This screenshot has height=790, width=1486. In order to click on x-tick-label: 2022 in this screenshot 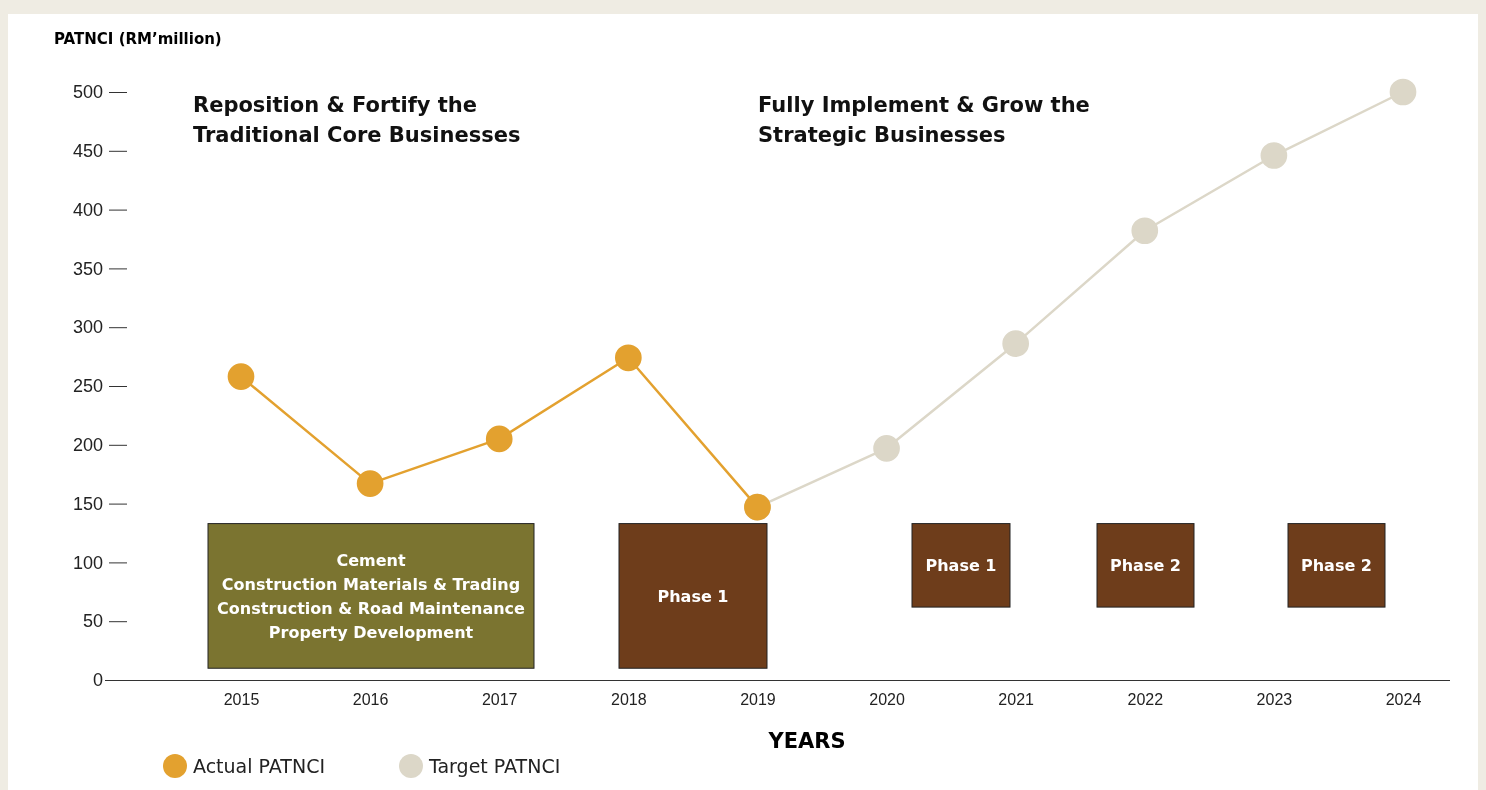, I will do `click(1145, 700)`.